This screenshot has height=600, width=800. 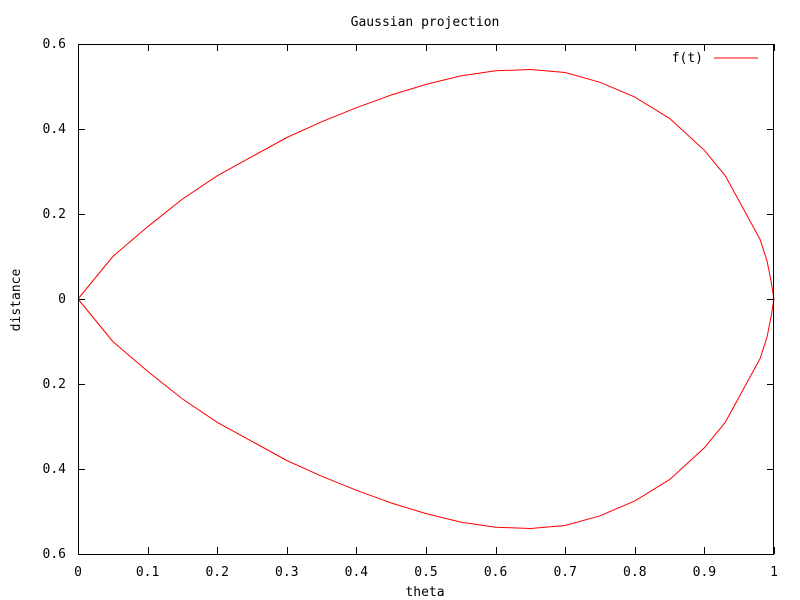 I want to click on legend: f(t), so click(x=715, y=58).